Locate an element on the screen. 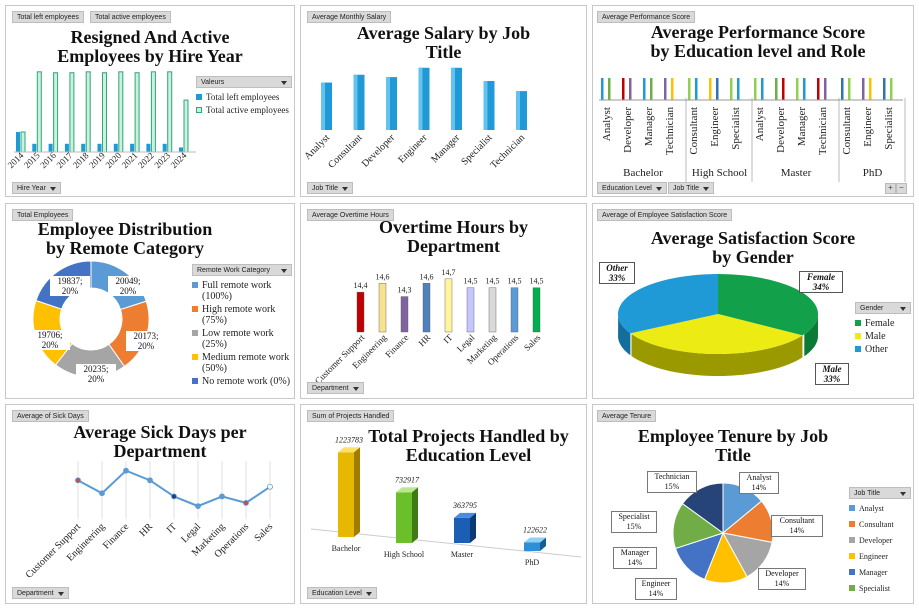  tick-label: Developer is located at coordinates (628, 130).